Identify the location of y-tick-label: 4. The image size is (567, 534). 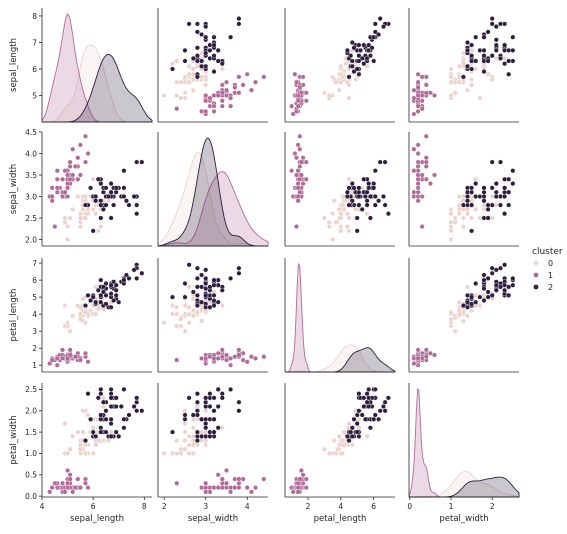
(34, 314).